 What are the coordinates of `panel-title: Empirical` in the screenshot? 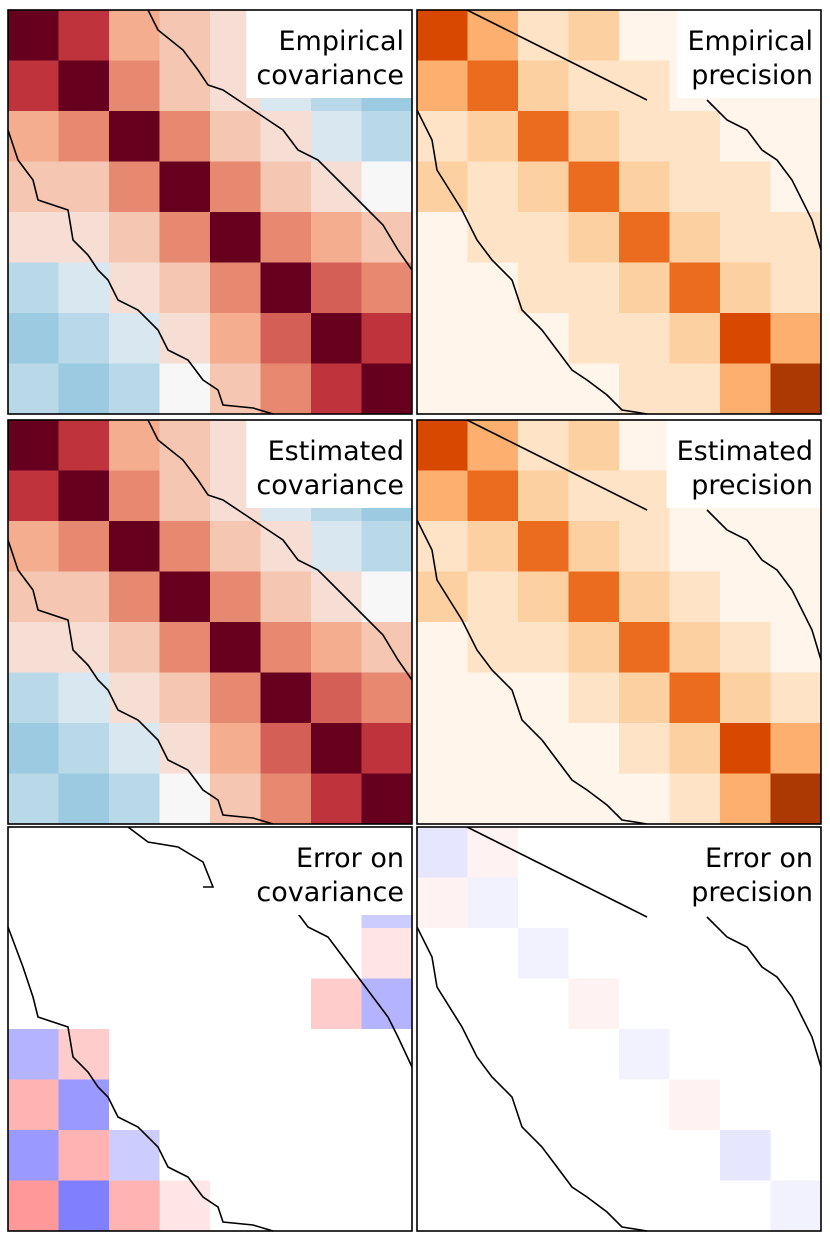 It's located at (342, 41).